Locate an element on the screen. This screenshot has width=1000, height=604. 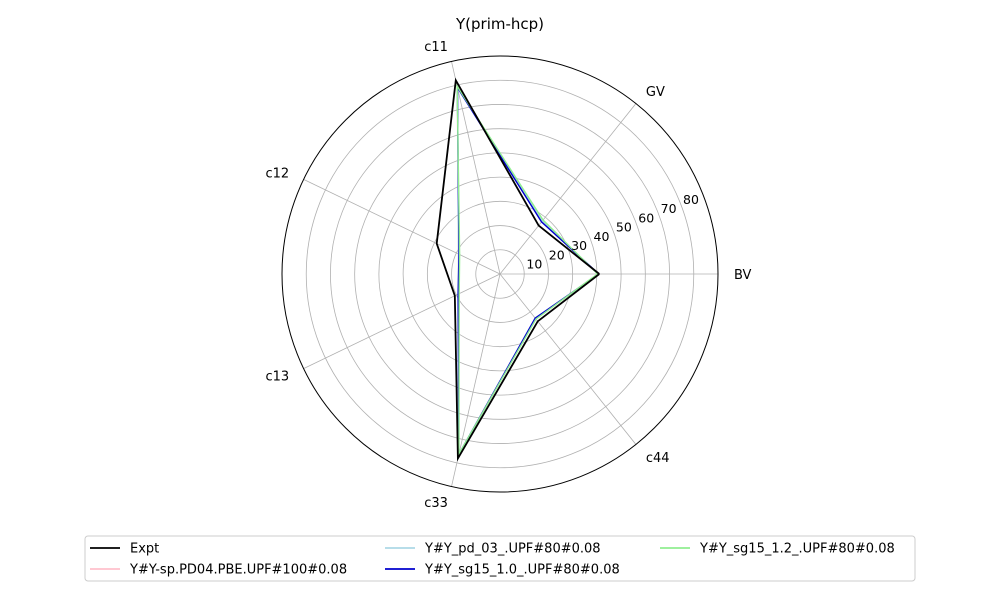
radial-tick-label: 10 is located at coordinates (534, 264).